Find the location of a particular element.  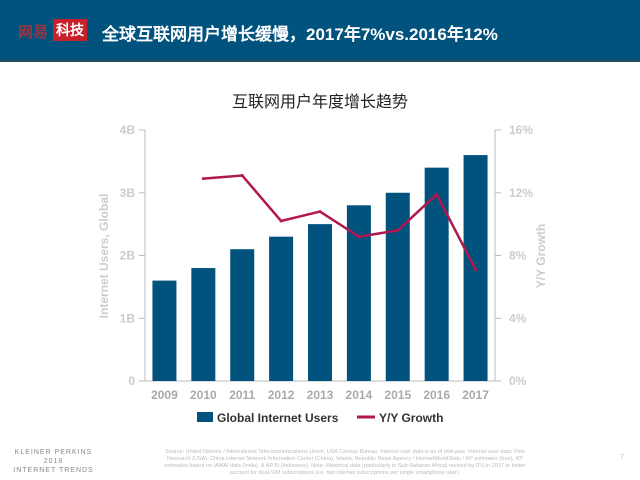

y2-tick-label: 12% is located at coordinates (521, 193).